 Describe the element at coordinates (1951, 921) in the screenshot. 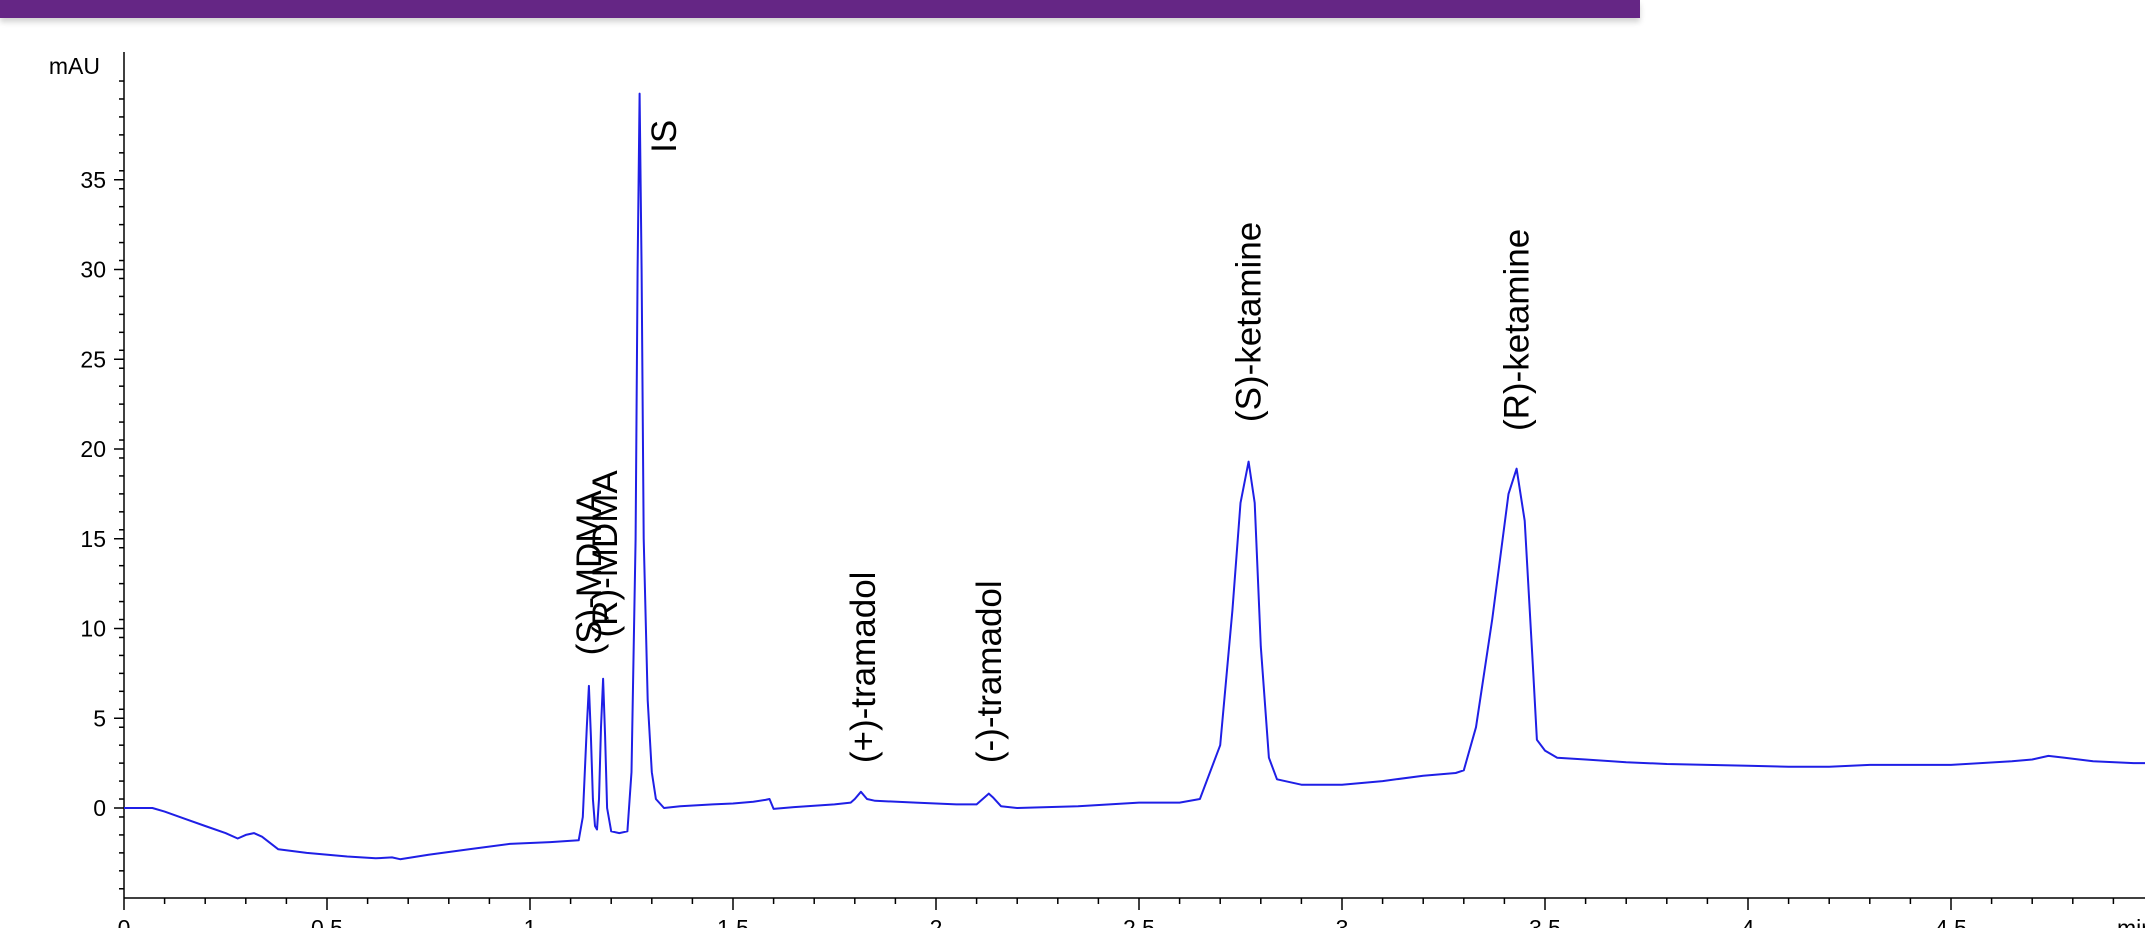

I see `x-tick-label: 4.5` at that location.